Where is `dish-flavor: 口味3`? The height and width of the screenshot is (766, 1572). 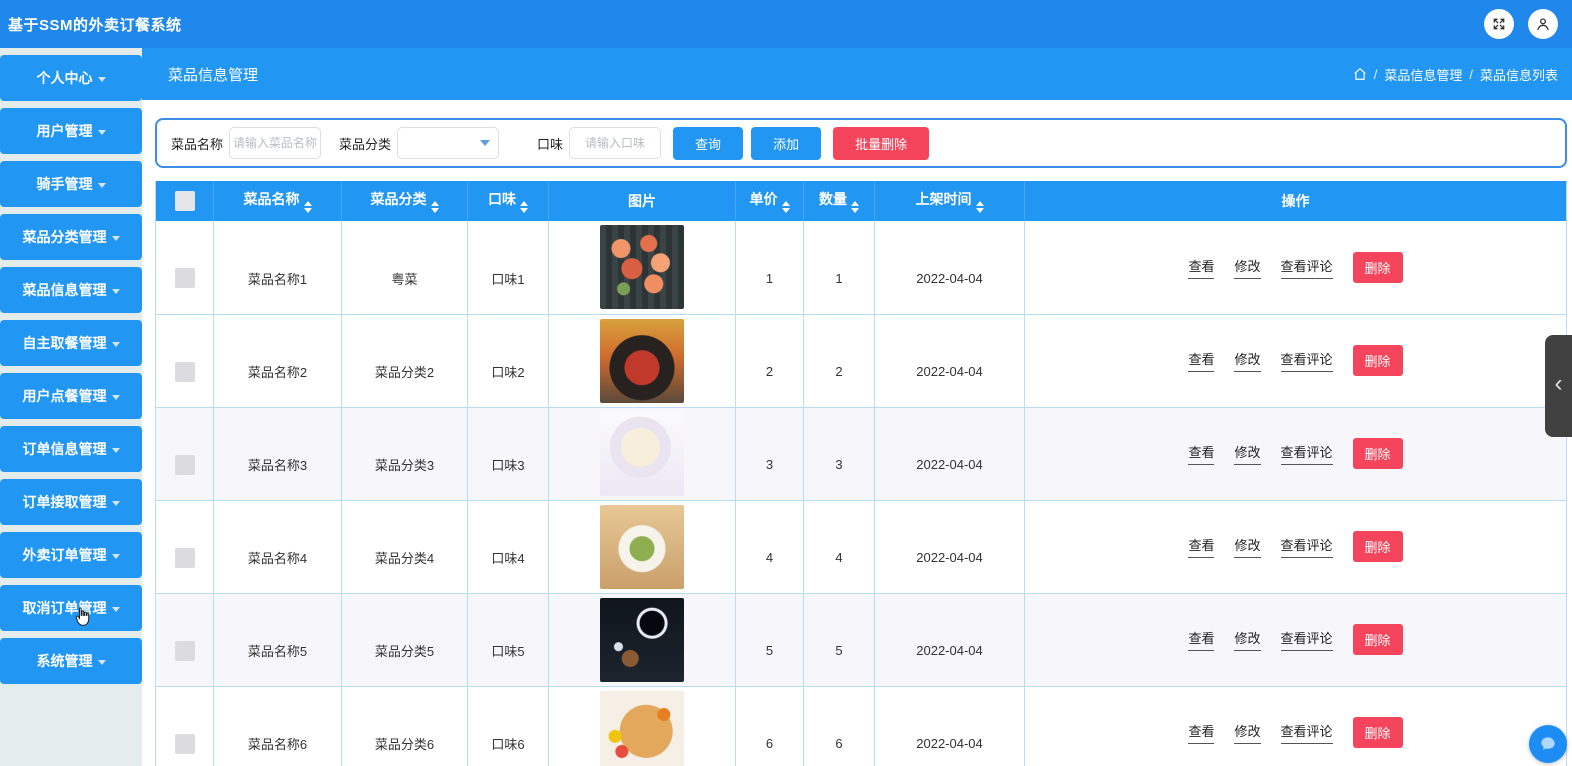
dish-flavor: 口味3 is located at coordinates (508, 465).